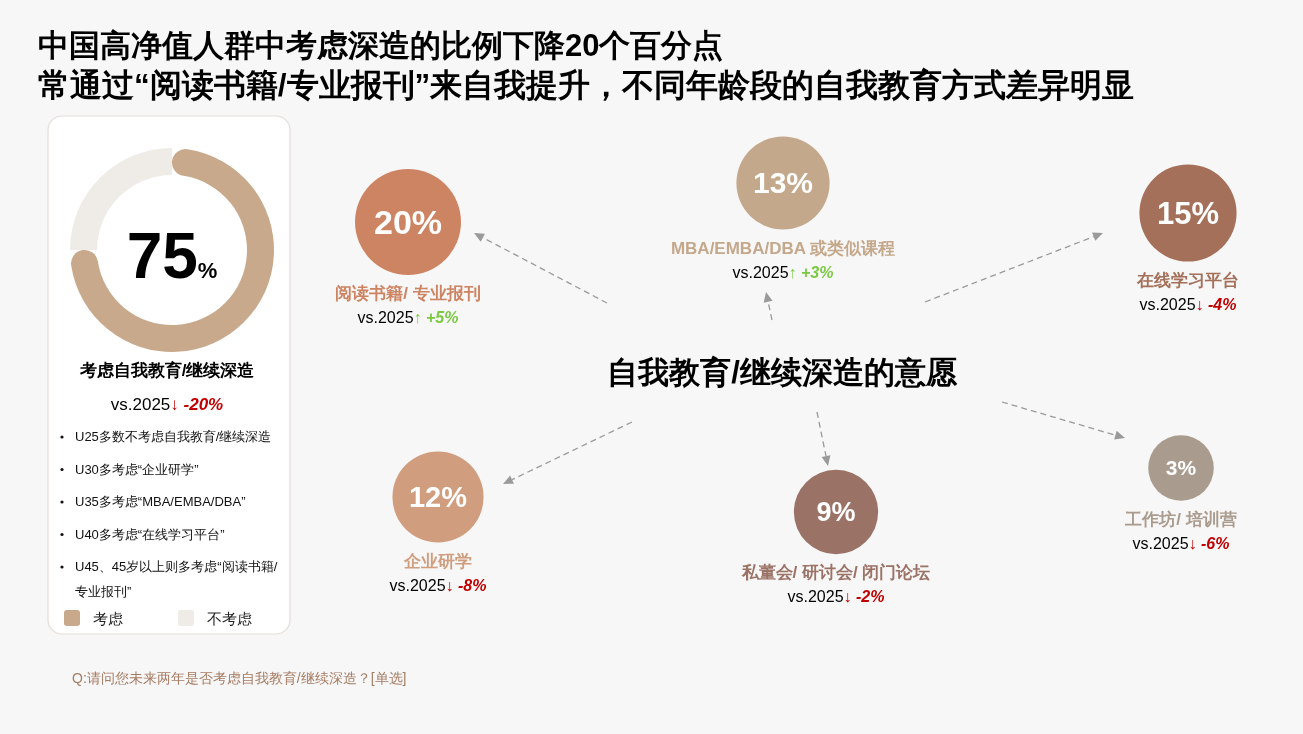 This screenshot has width=1303, height=734. Describe the element at coordinates (176, 579) in the screenshot. I see `text: U45、45岁以上则多考虑“阅读书籍/ 专业报刊”` at that location.